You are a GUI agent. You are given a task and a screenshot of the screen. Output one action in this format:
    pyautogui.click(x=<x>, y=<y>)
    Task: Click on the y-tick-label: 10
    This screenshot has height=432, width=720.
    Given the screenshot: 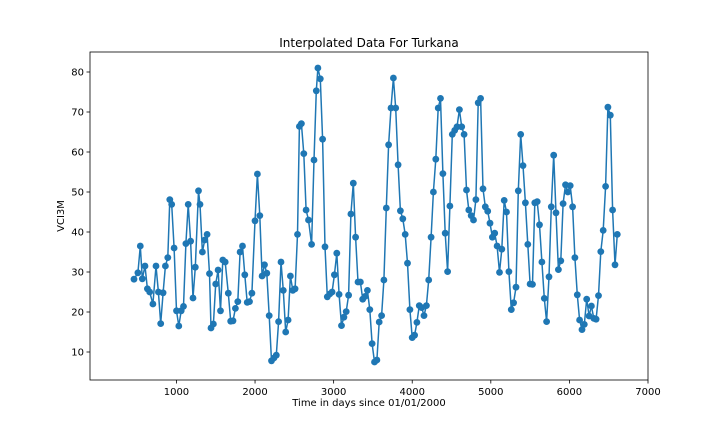 What is the action you would take?
    pyautogui.click(x=77, y=353)
    